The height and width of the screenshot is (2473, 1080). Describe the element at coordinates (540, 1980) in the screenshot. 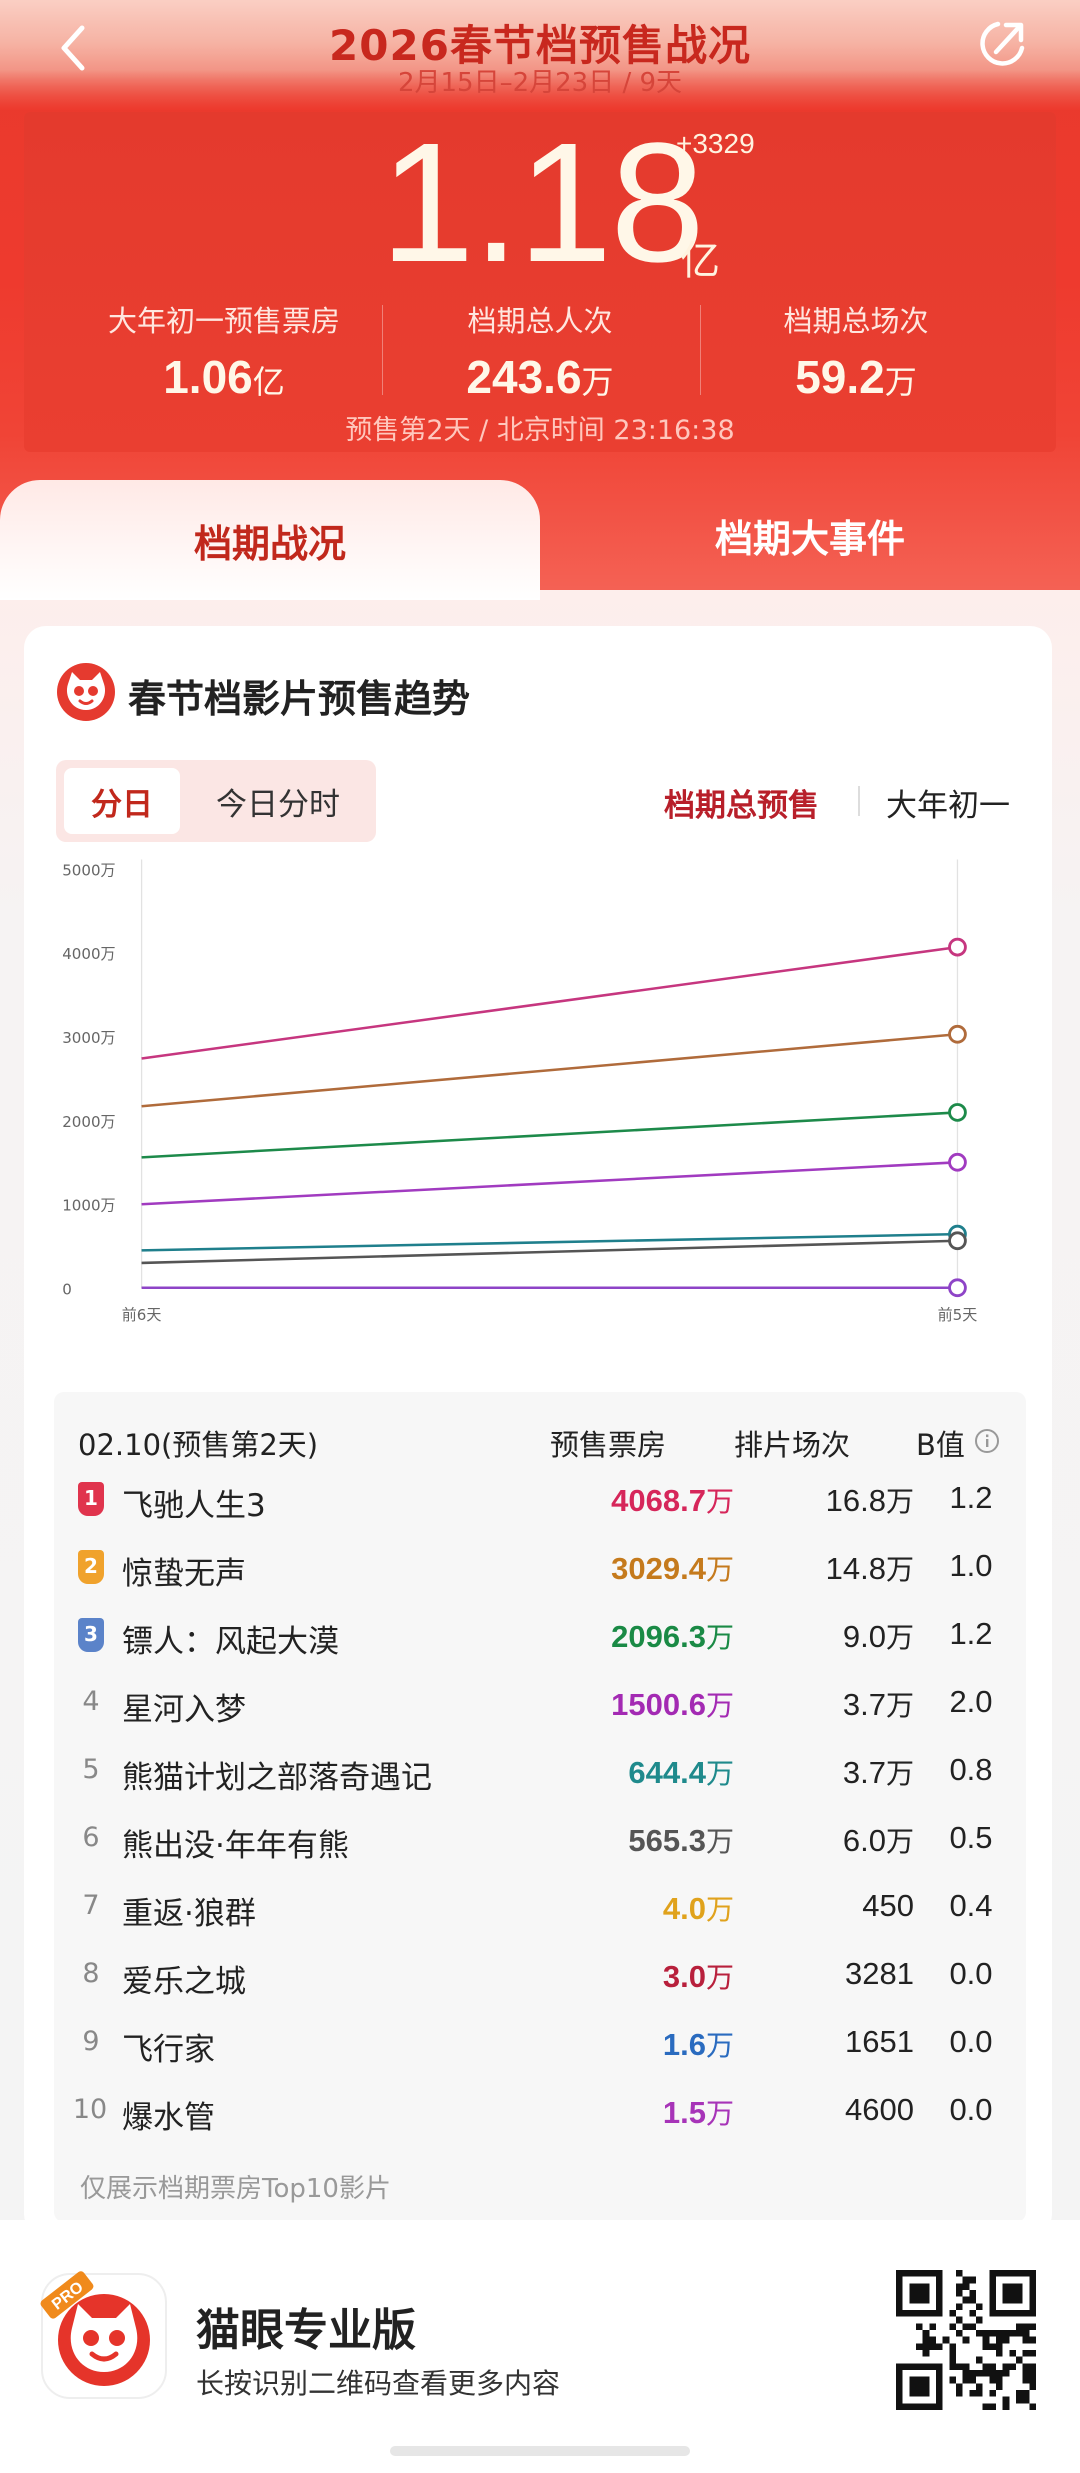

I see `table-row: 8 爱乐之城 3.0万 3281 0.0` at that location.